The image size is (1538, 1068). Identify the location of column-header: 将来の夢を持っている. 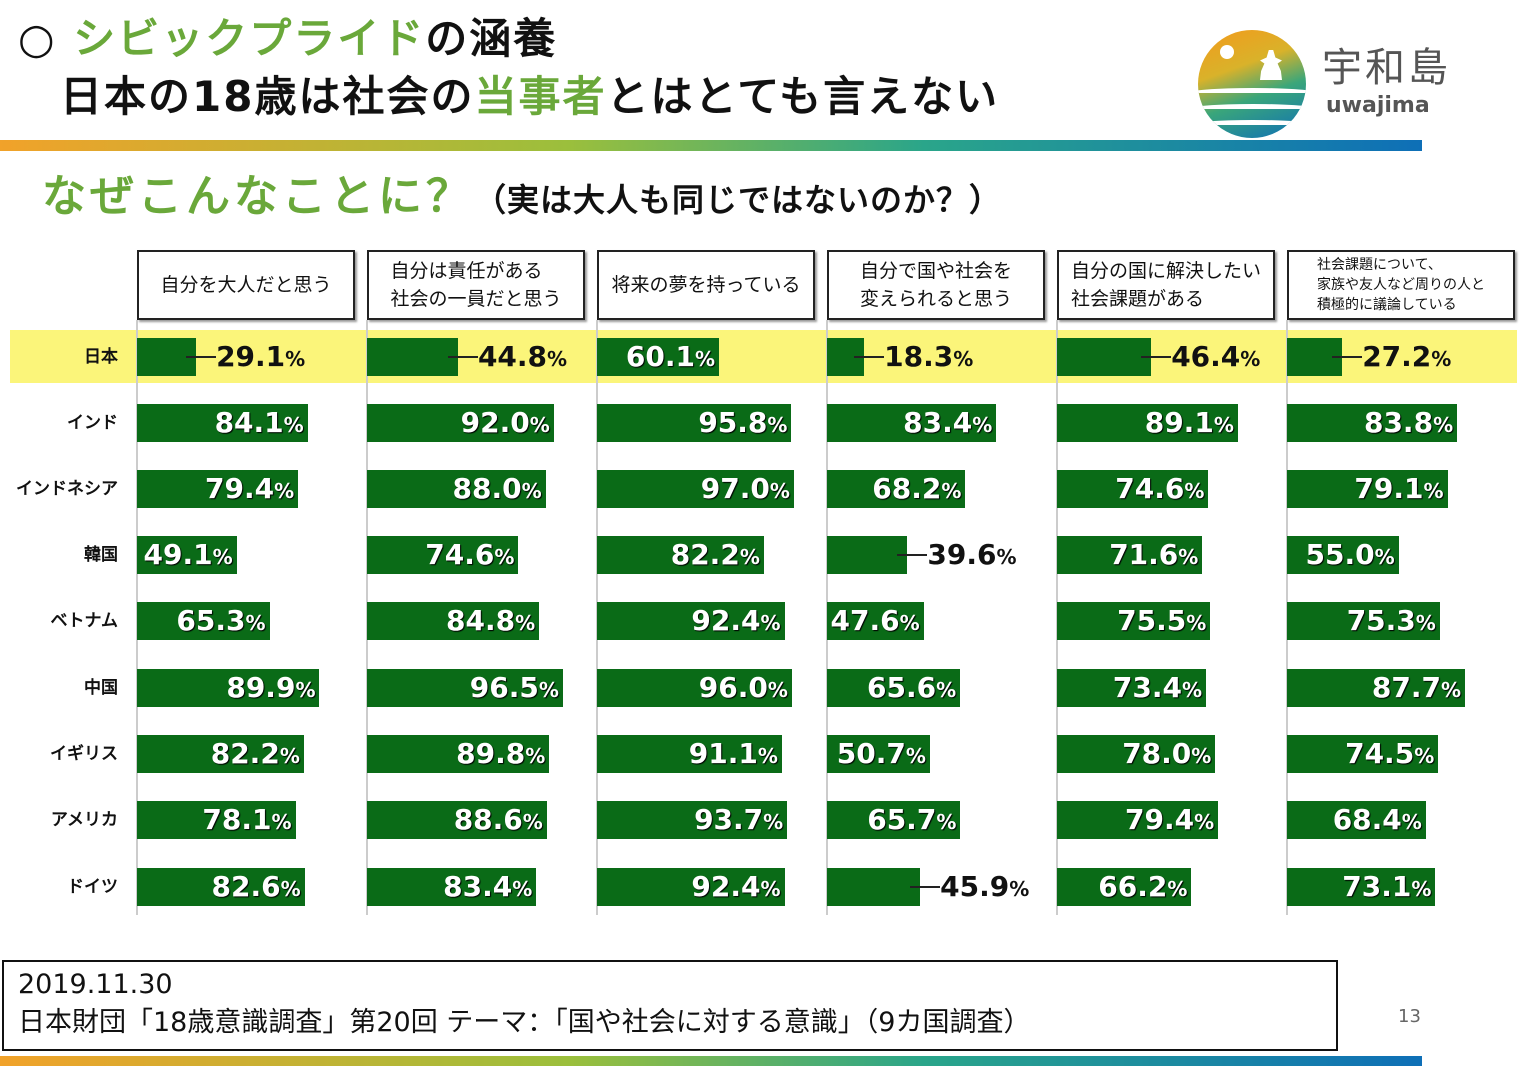
(706, 285).